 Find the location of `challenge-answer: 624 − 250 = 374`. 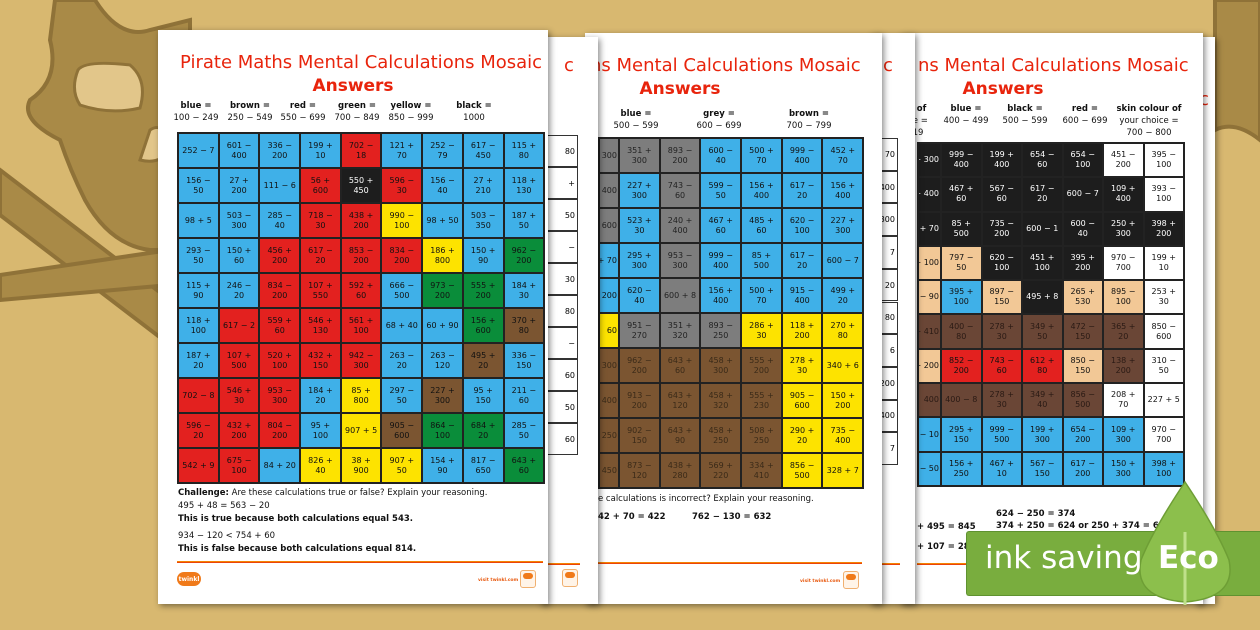

challenge-answer: 624 − 250 = 374 is located at coordinates (1036, 514).